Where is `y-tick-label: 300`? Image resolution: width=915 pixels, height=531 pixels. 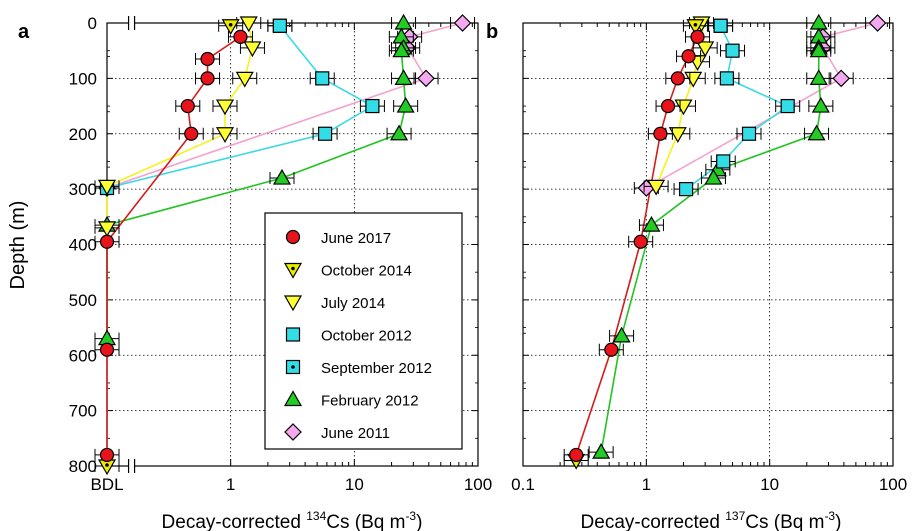 y-tick-label: 300 is located at coordinates (83, 189).